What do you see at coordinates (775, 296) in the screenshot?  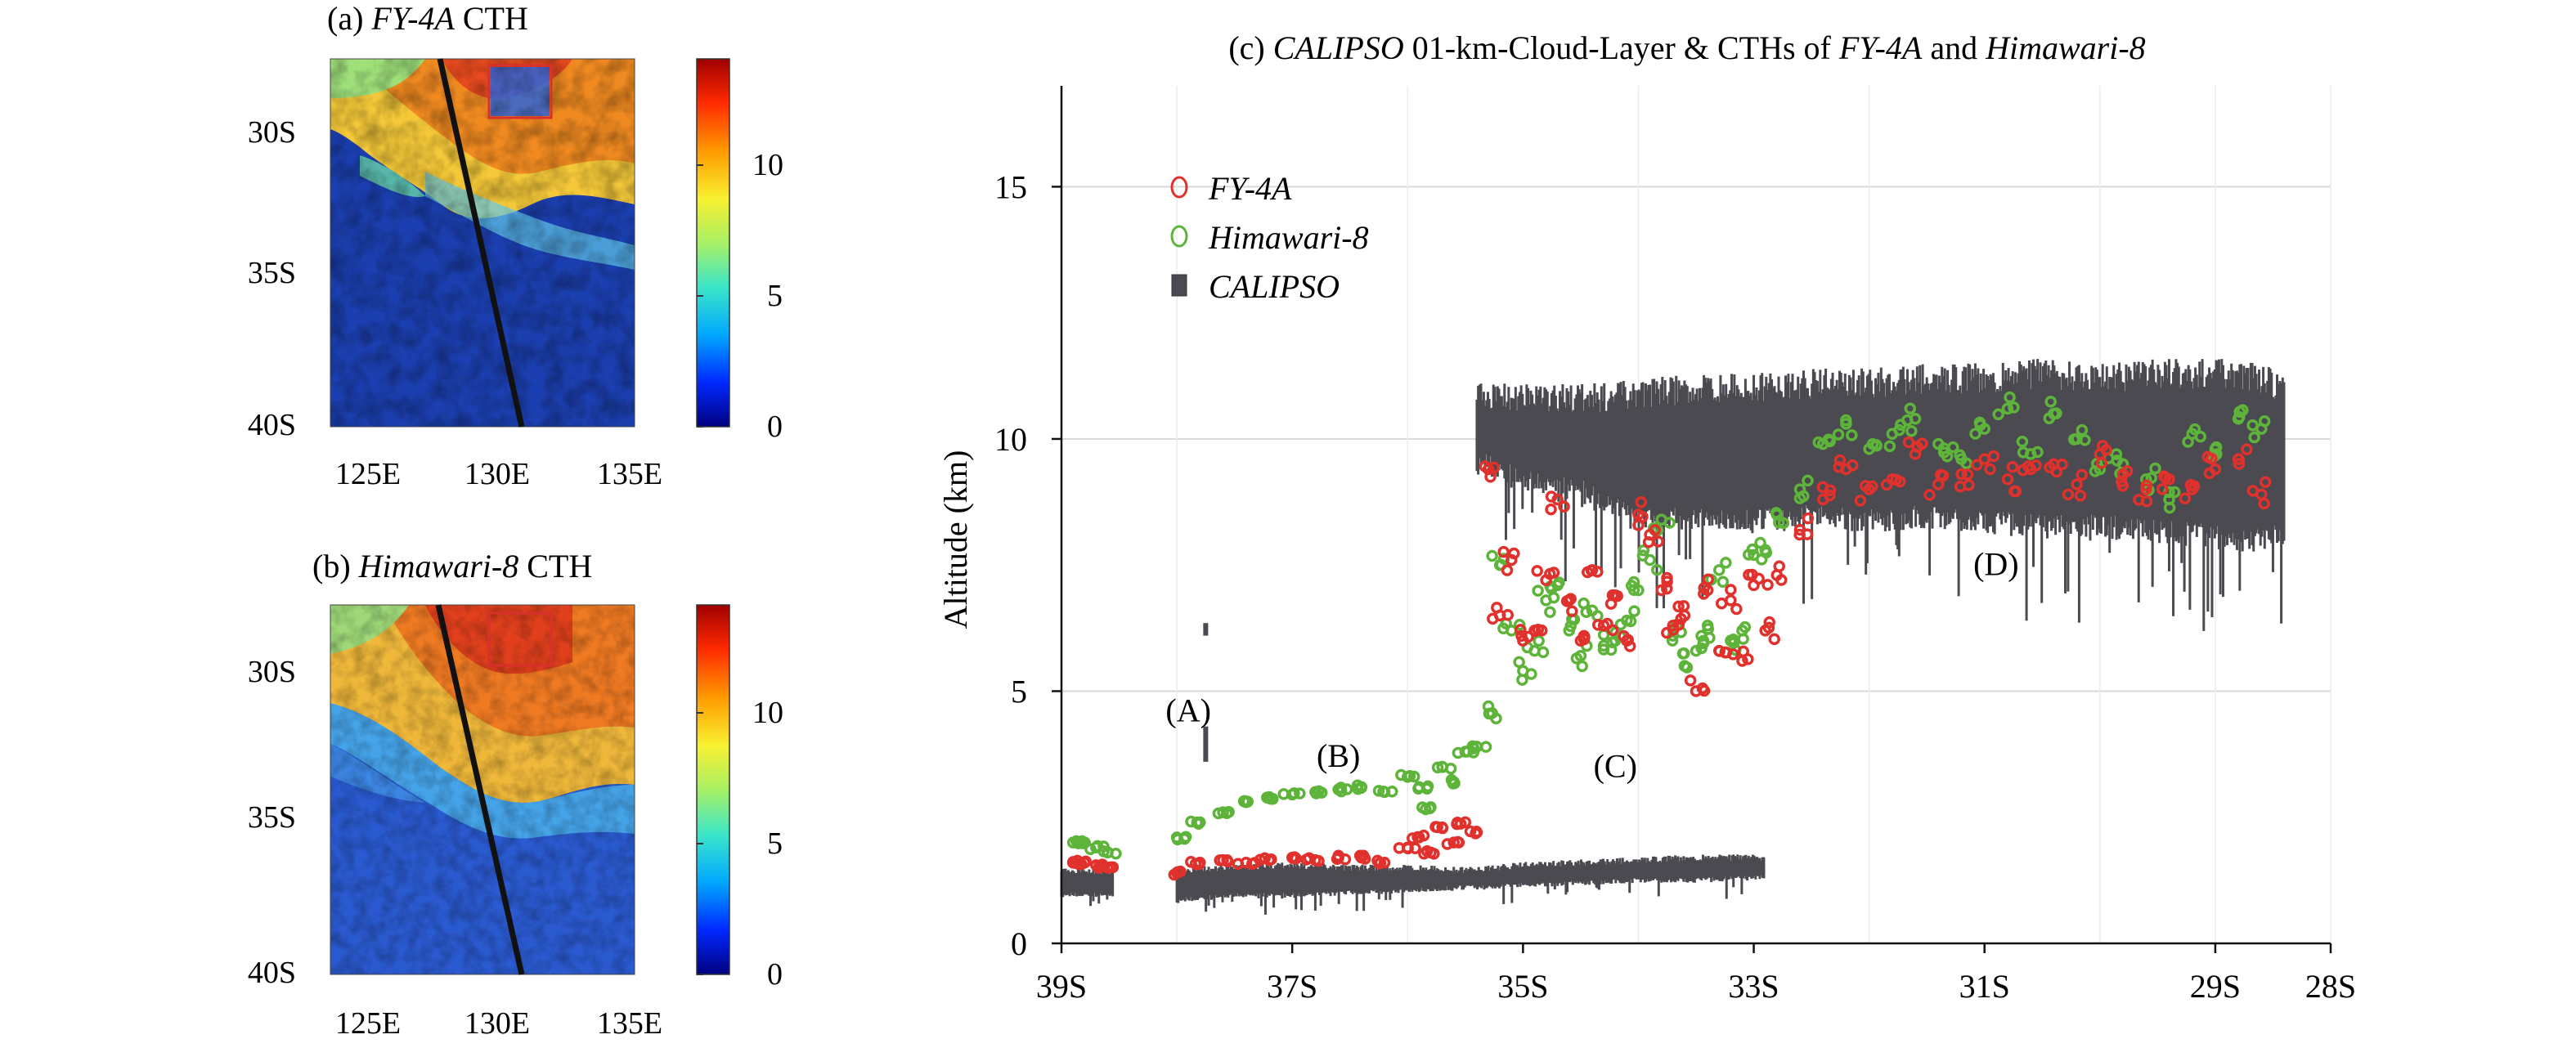 I see `panel-a-colorbar-tick-5: 5` at bounding box center [775, 296].